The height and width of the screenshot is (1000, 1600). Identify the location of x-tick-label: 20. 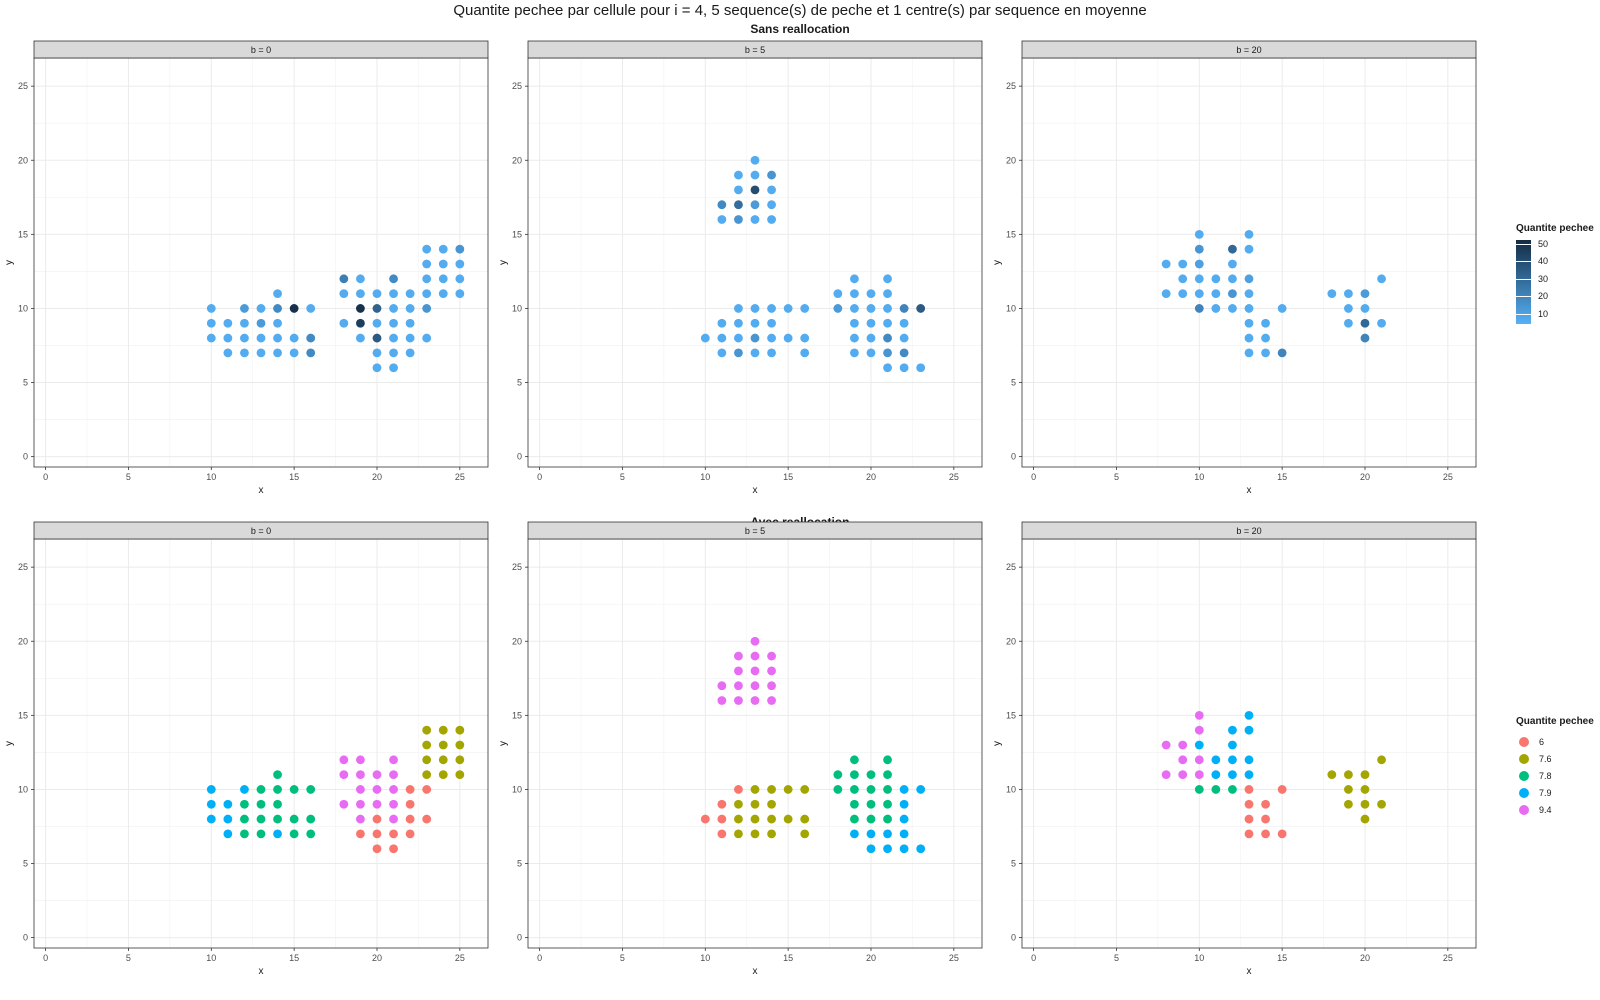
(871, 477).